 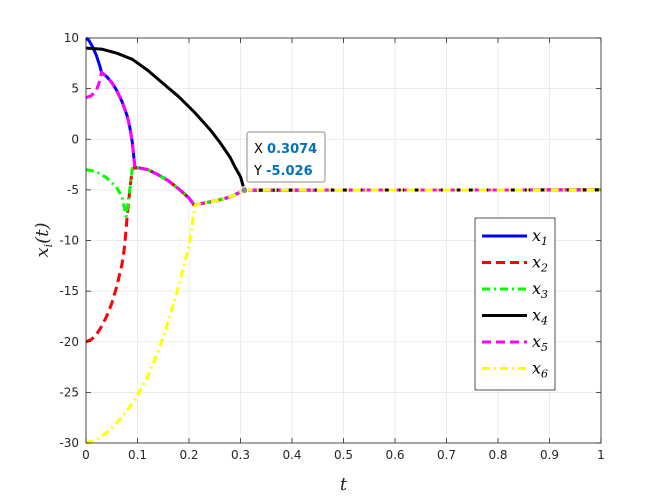 I want to click on x-tick-label: 0.9, so click(x=549, y=455).